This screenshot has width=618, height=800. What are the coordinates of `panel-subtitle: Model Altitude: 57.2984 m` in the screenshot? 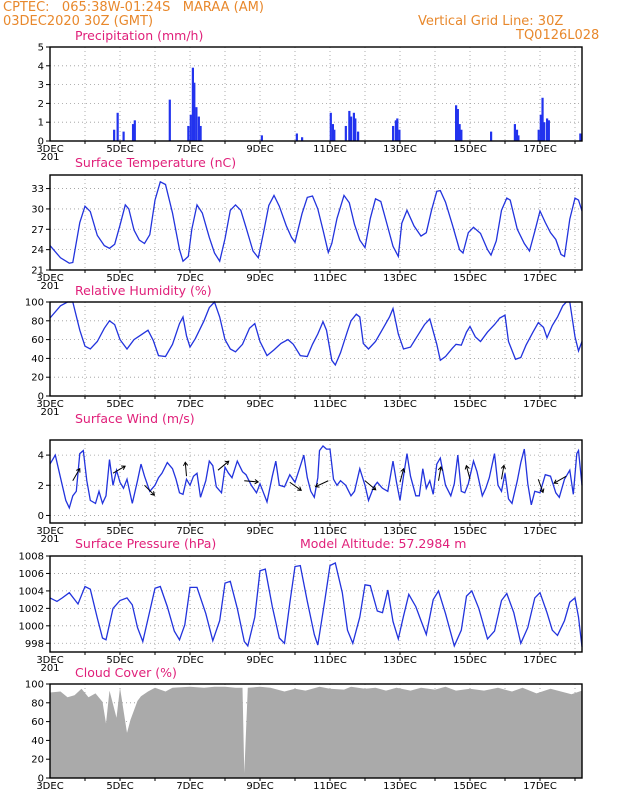 It's located at (383, 543).